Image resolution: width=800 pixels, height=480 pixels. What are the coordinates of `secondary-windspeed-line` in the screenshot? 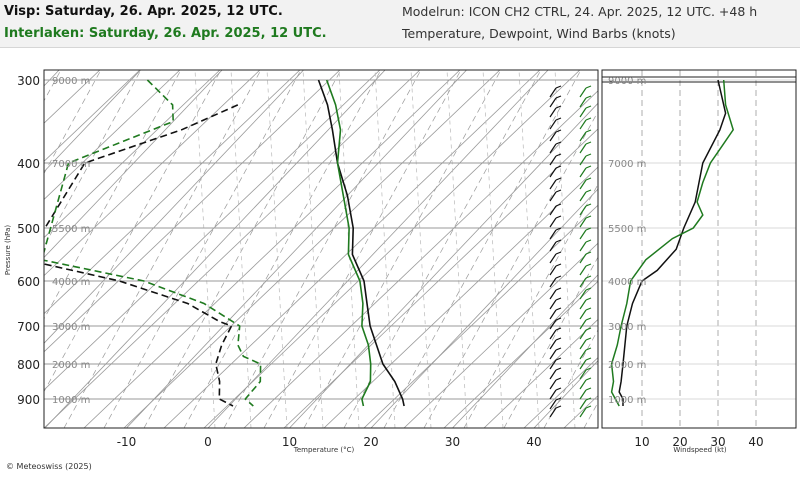 It's located at (672, 243).